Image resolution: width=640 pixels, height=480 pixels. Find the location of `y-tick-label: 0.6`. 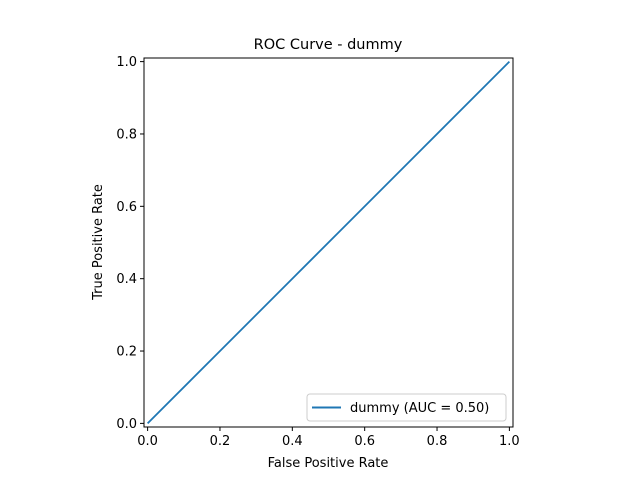

y-tick-label: 0.6 is located at coordinates (126, 207).